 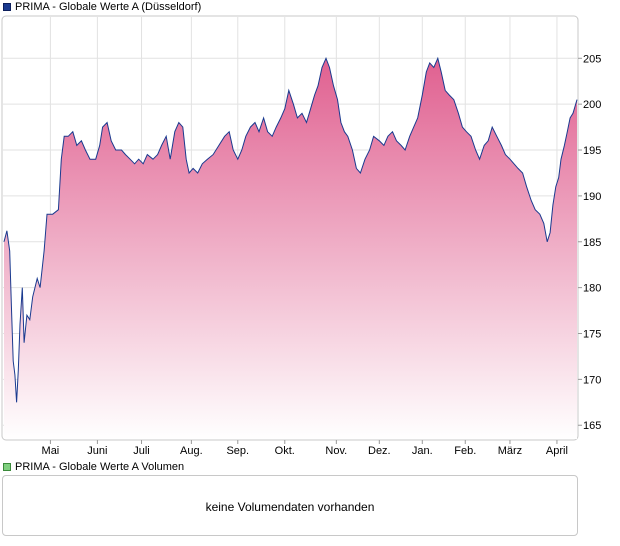 What do you see at coordinates (592, 380) in the screenshot?
I see `y-tick-label: 170` at bounding box center [592, 380].